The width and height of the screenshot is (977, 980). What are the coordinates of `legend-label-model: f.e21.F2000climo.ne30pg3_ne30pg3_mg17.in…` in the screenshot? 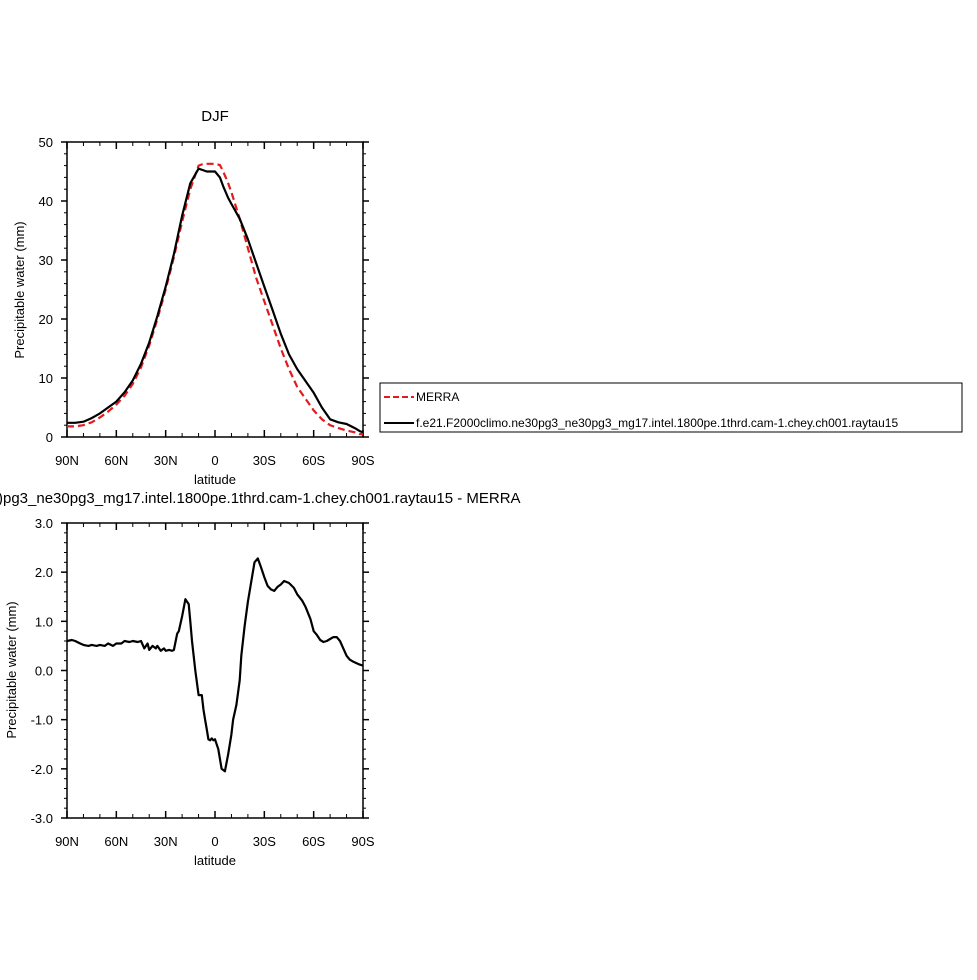 It's located at (657, 423).